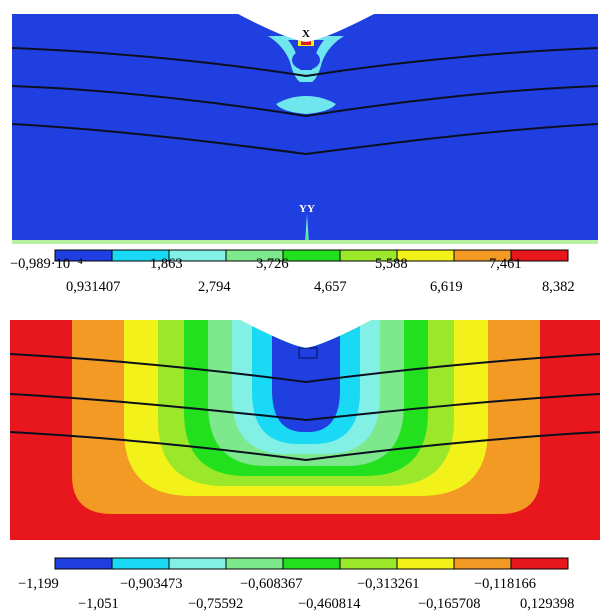 The width and height of the screenshot is (607, 614). I want to click on legend-label: −0,989·10⁻⁴, so click(46, 264).